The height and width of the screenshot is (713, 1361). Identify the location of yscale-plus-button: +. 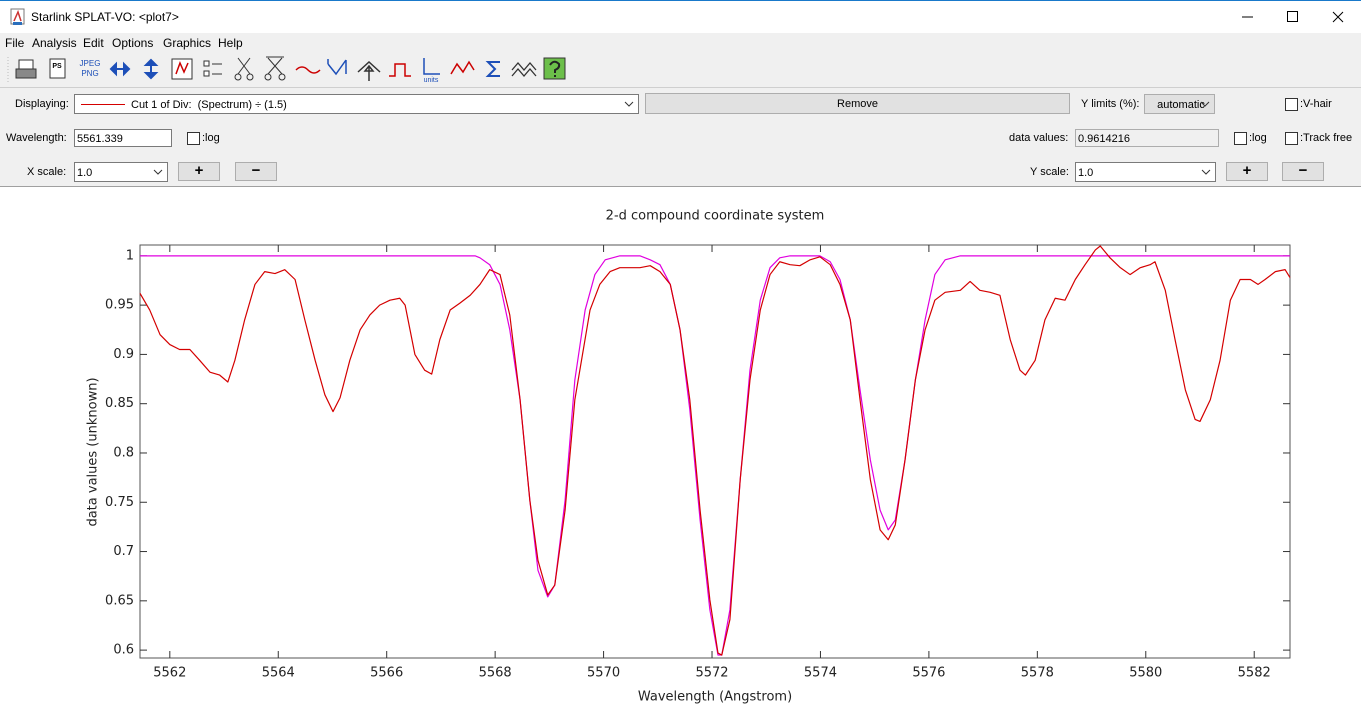
(1247, 171).